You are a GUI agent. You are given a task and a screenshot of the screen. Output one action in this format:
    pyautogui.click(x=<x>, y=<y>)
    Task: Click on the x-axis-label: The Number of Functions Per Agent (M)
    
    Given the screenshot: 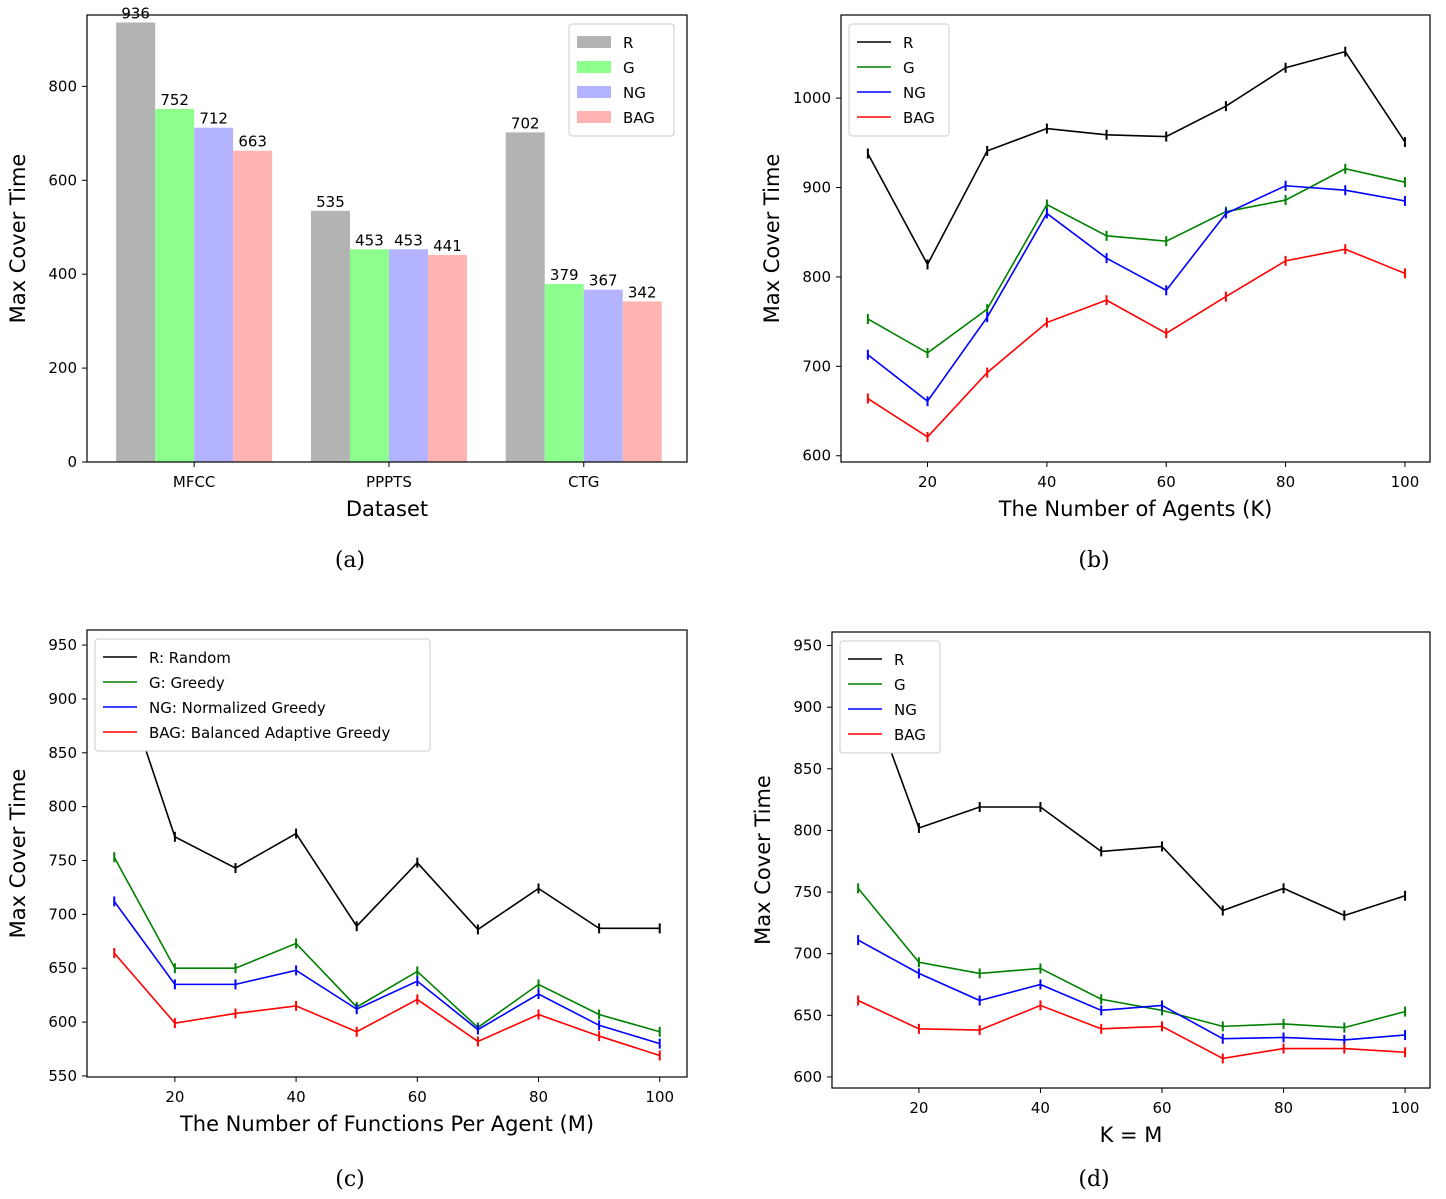 What is the action you would take?
    pyautogui.click(x=386, y=1124)
    